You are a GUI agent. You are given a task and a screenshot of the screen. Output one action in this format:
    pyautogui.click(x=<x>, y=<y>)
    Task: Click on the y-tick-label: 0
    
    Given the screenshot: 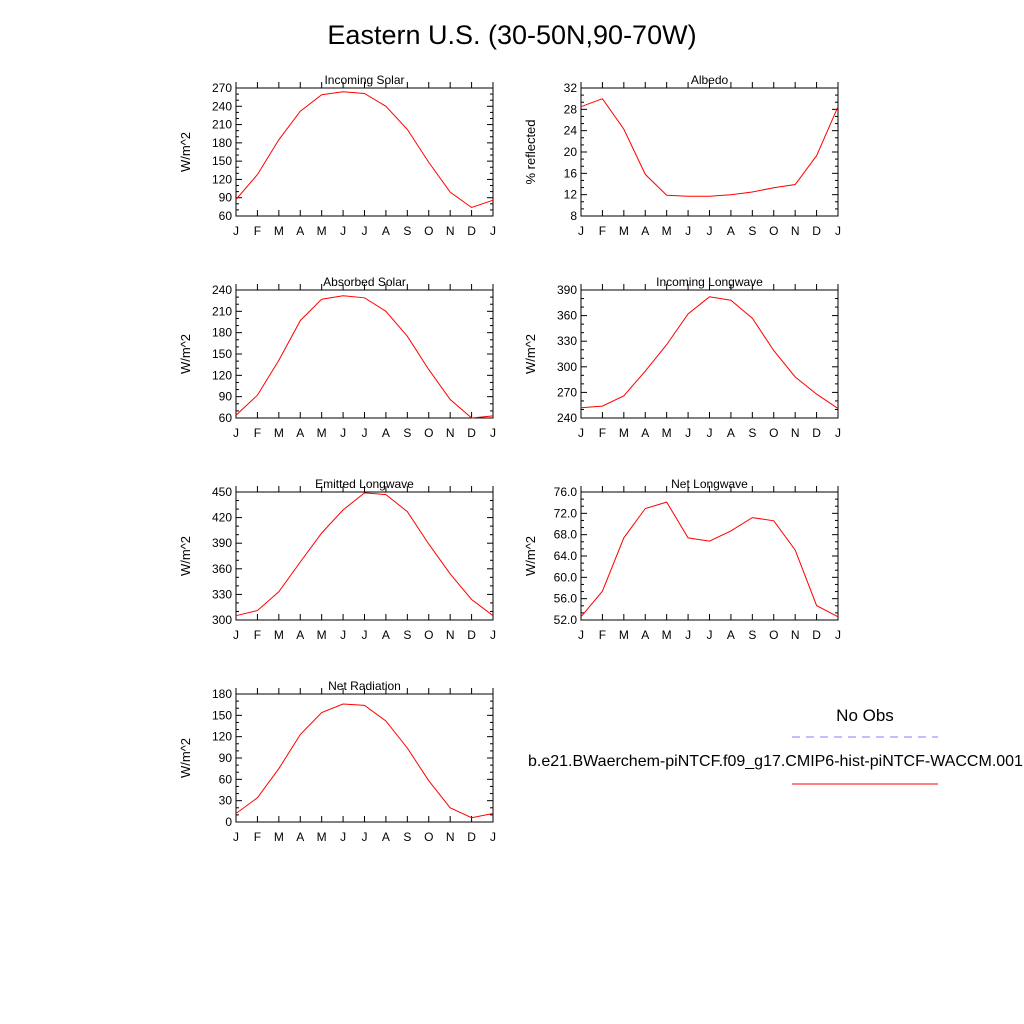 What is the action you would take?
    pyautogui.click(x=228, y=822)
    